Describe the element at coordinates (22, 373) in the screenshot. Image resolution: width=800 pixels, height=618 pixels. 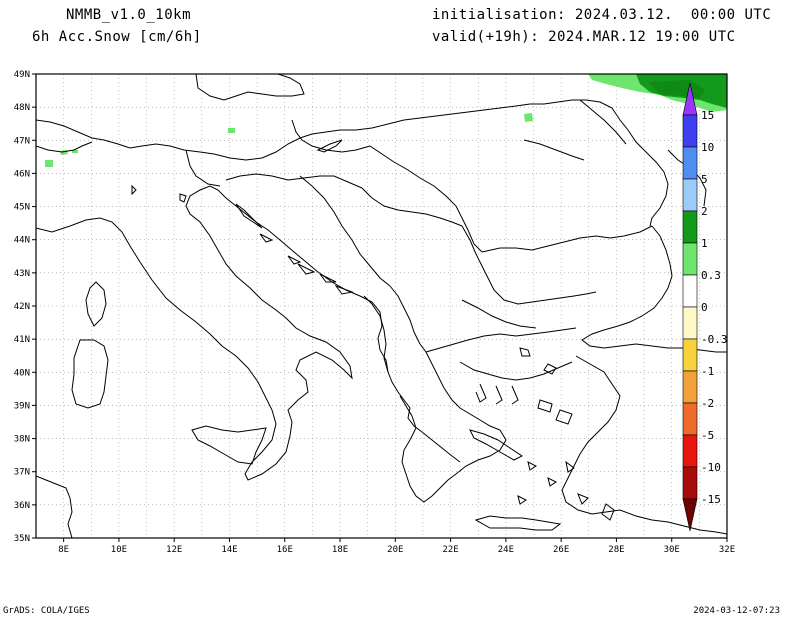
I see `lat-label: 40N` at that location.